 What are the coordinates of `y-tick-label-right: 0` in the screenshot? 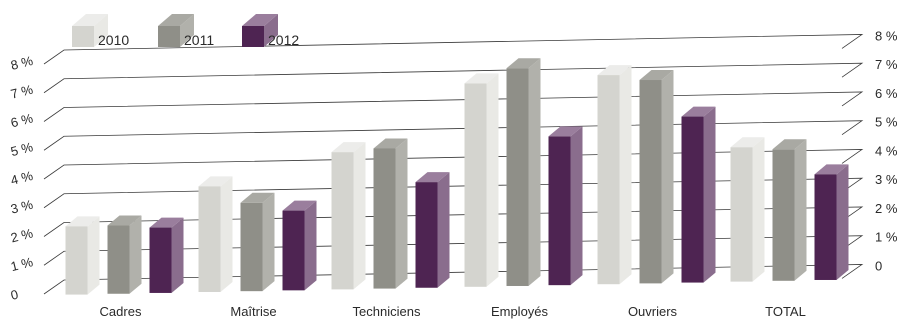 It's located at (878, 265).